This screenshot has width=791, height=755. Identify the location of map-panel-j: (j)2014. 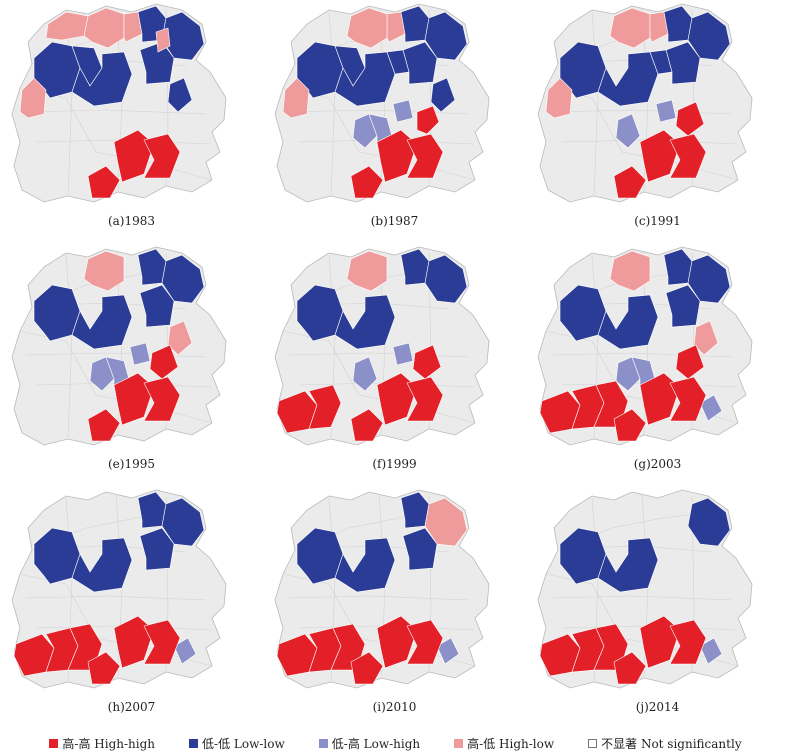
(657, 607).